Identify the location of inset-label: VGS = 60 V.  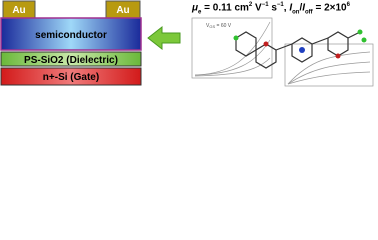
(219, 26).